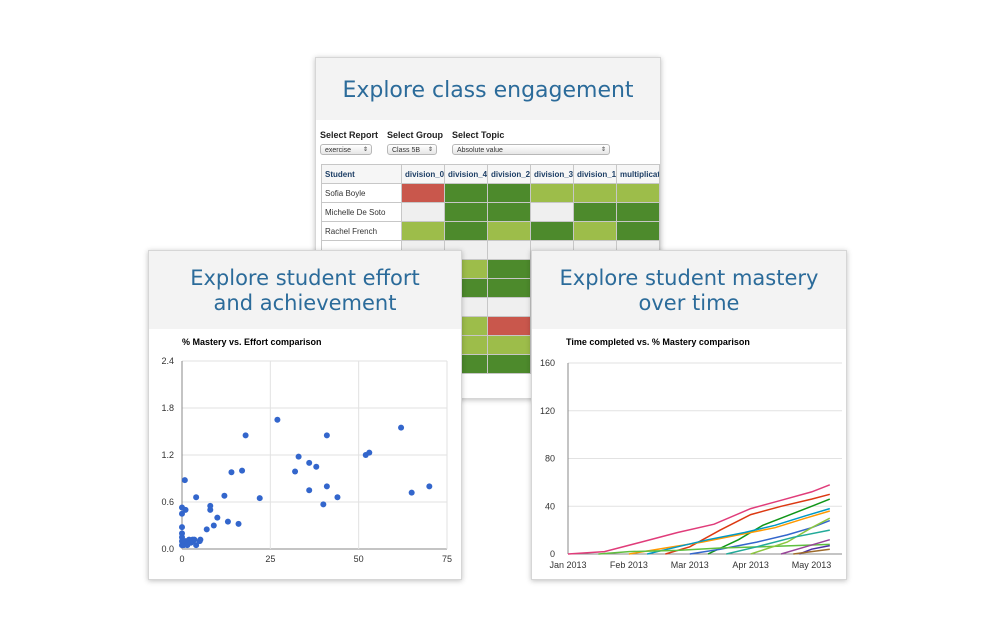 Image resolution: width=1000 pixels, height=634 pixels. Describe the element at coordinates (305, 278) in the screenshot. I see `student-effort-title-line1: Explore student effort` at that location.